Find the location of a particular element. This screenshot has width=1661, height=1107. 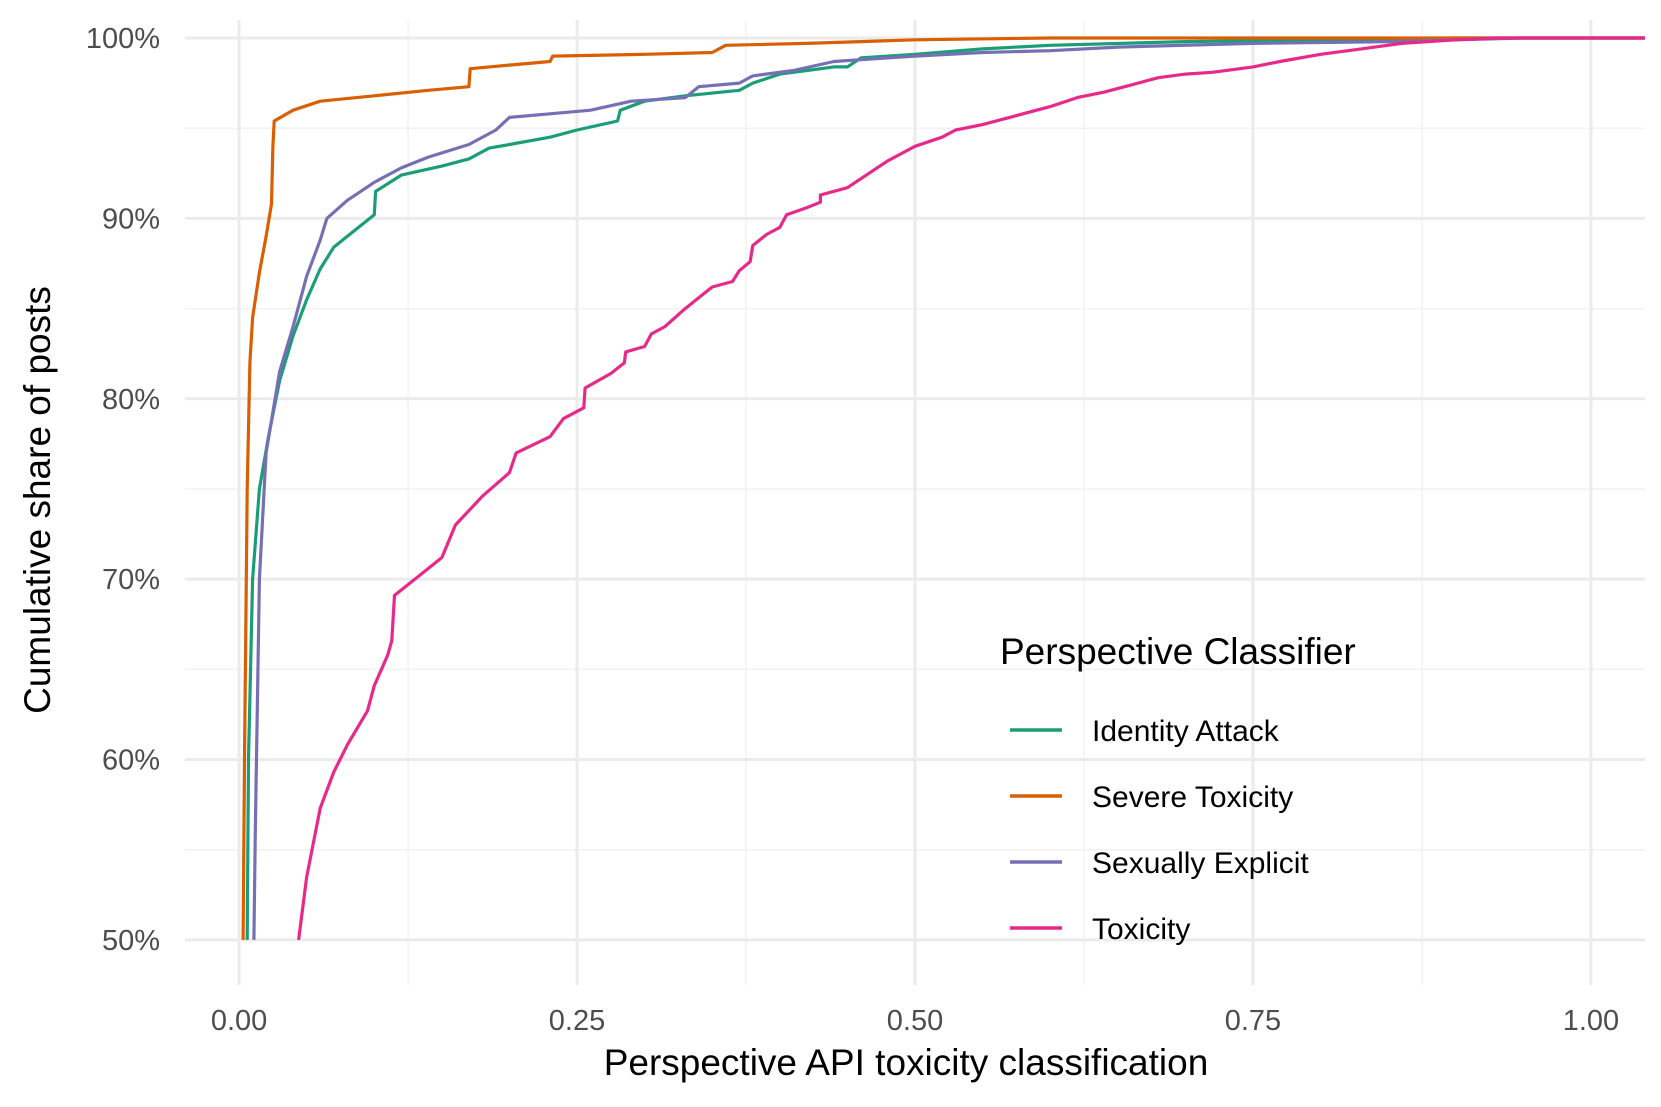

y-tick-label: 80% is located at coordinates (131, 400).